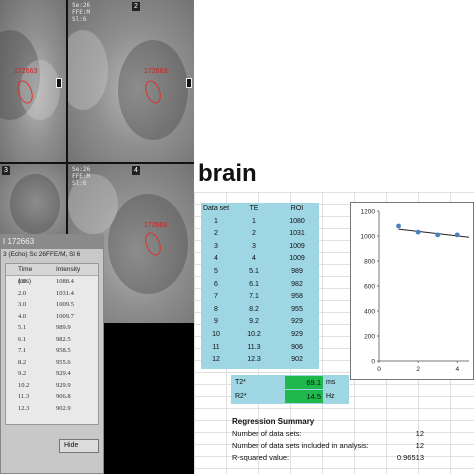  What do you see at coordinates (24, 396) in the screenshot?
I see `time-cell: 11.3` at bounding box center [24, 396].